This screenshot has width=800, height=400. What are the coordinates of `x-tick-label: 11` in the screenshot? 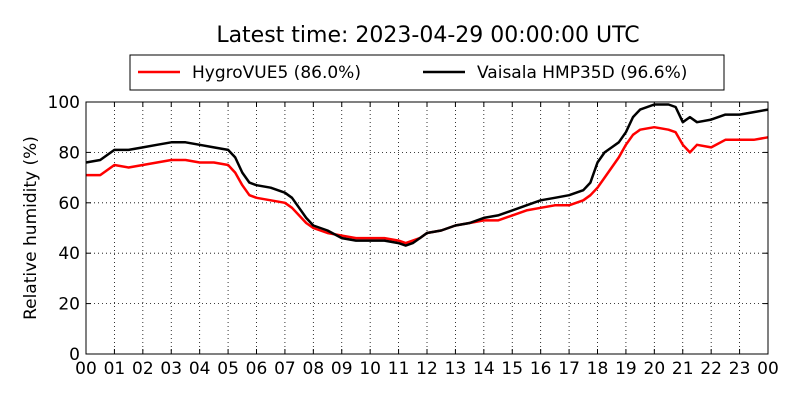 It's located at (399, 369).